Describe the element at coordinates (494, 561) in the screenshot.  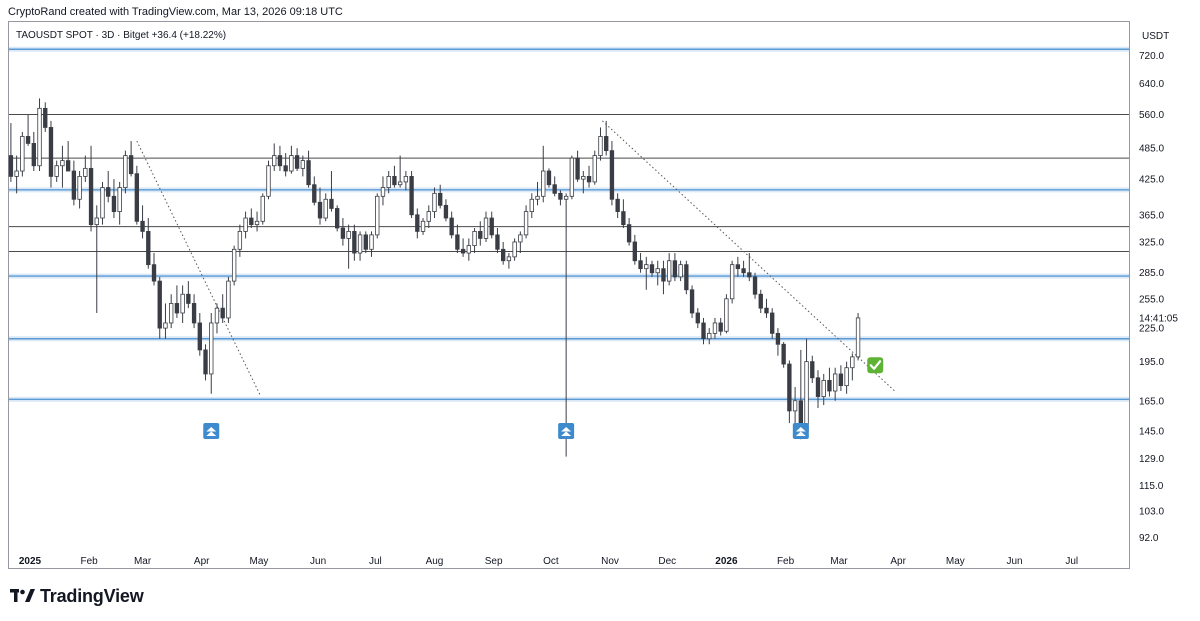
I see `x-tick-label-8: Sep` at that location.